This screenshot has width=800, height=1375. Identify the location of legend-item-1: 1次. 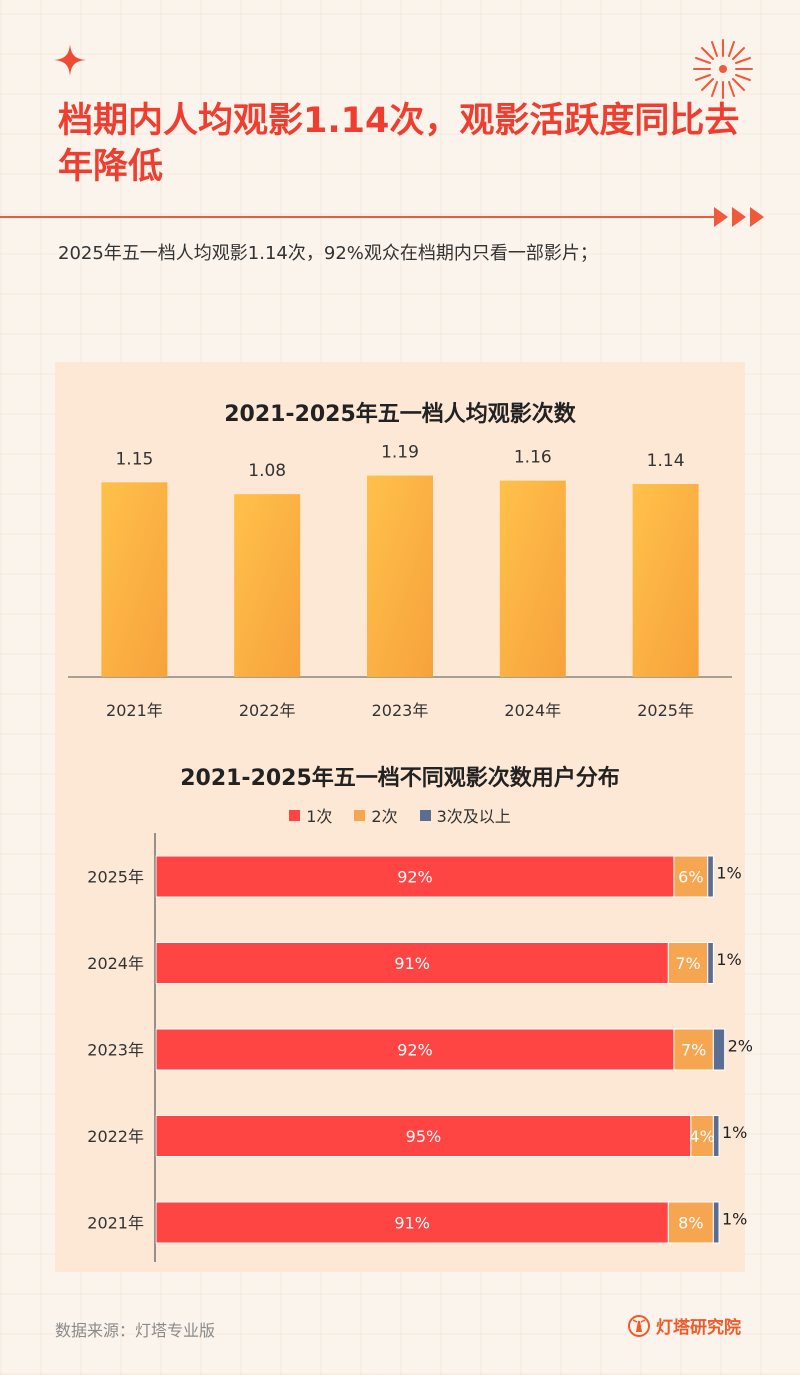
(310, 815).